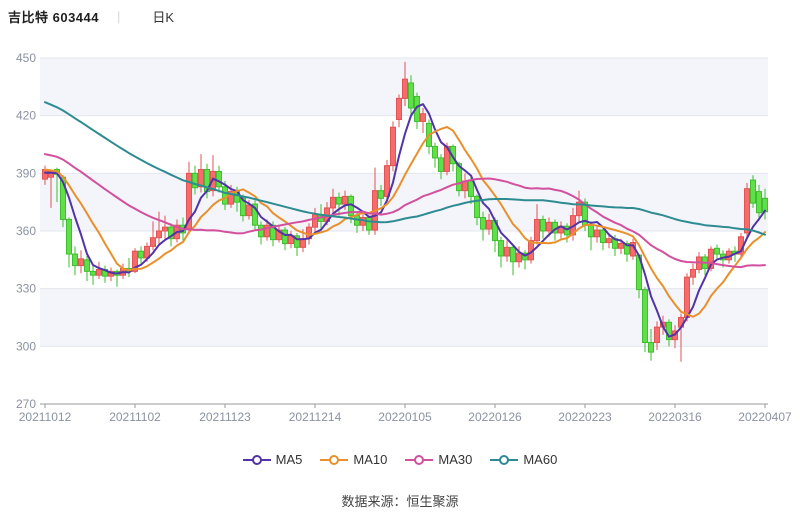 The image size is (800, 517). What do you see at coordinates (225, 417) in the screenshot?
I see `x-axis-label: 20211123` at bounding box center [225, 417].